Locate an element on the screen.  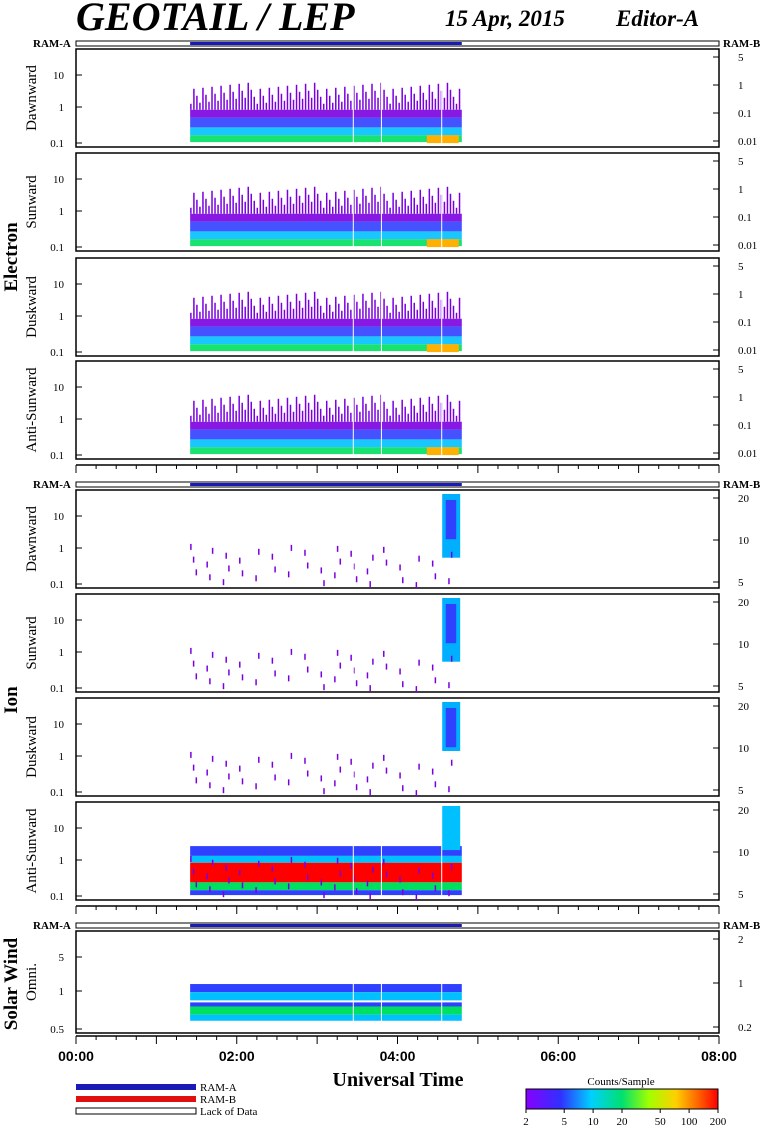
right-tick-label: 5 is located at coordinates (741, 687).